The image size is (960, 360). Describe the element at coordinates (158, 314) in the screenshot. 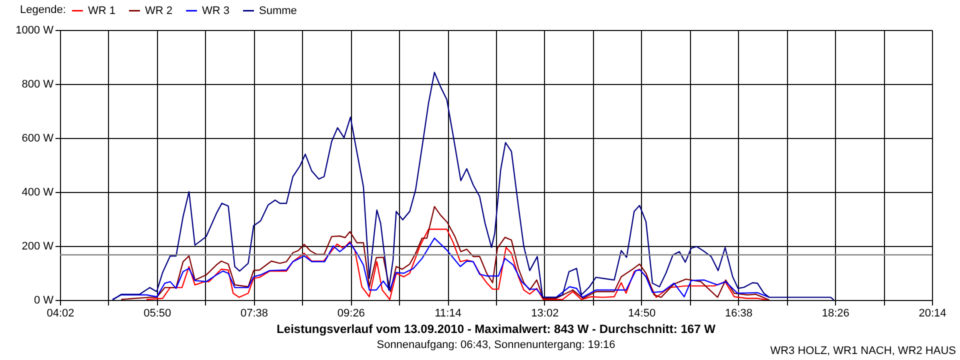

I see `x-tick-label: 05:50` at that location.